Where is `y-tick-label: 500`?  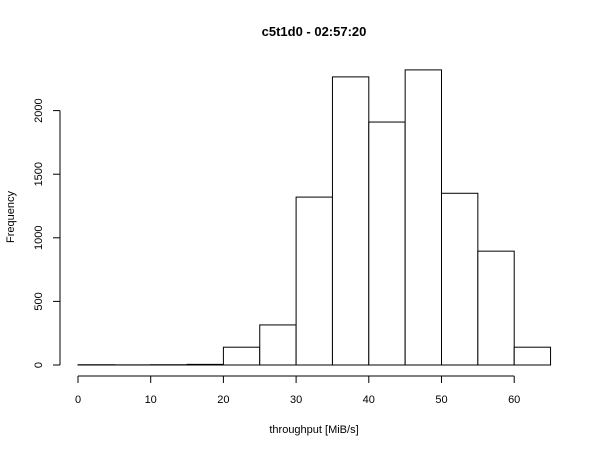
y-tick-label: 500 is located at coordinates (39, 301).